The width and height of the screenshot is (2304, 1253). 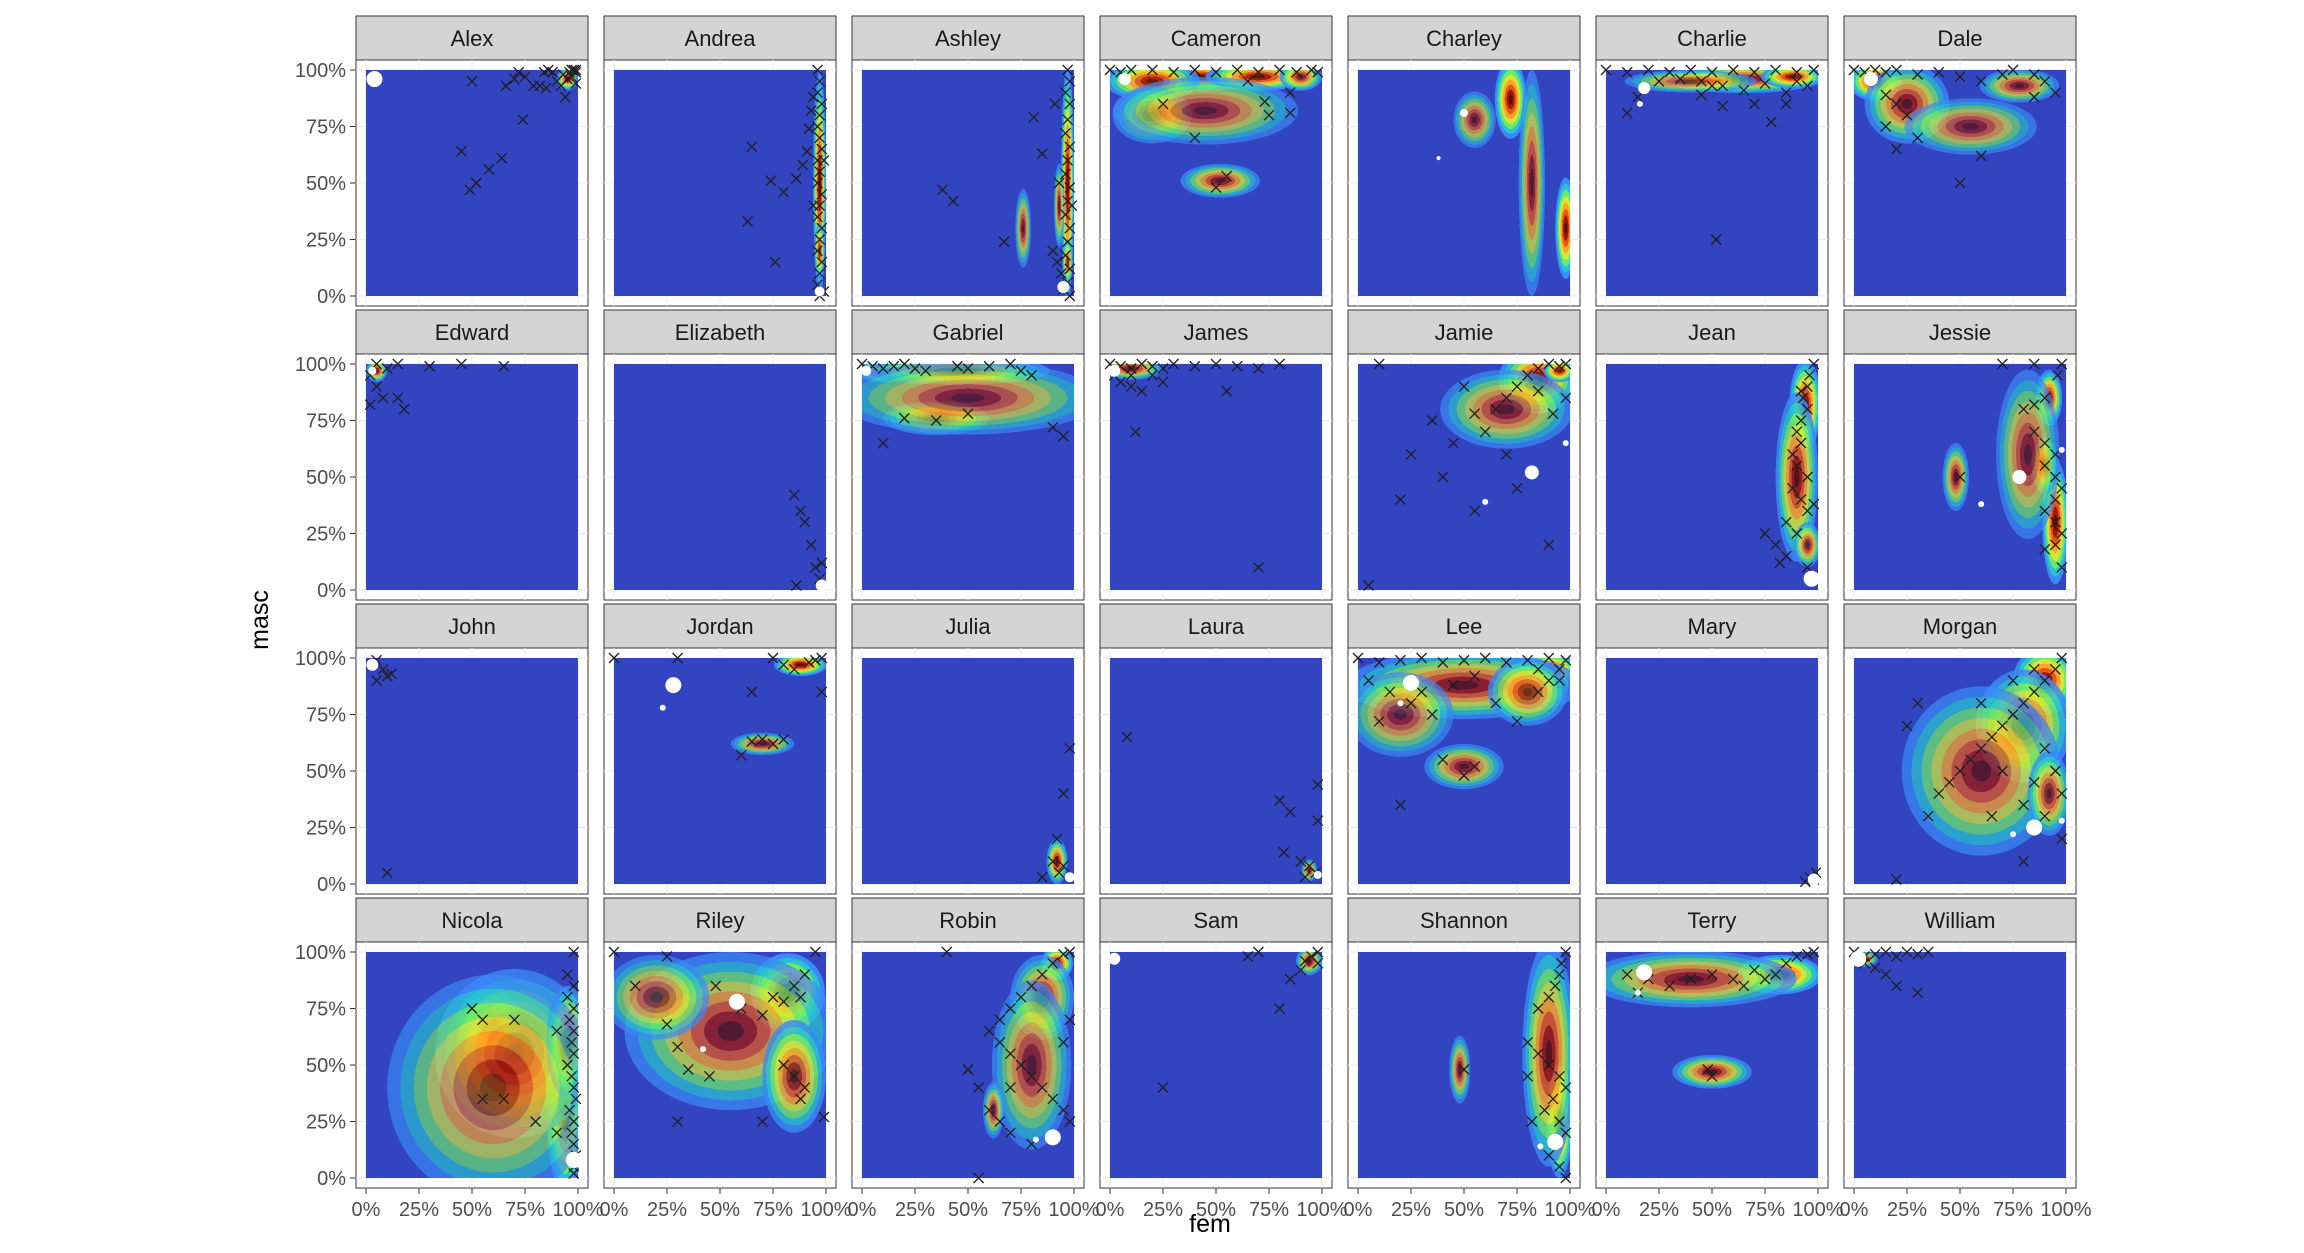 What do you see at coordinates (1960, 332) in the screenshot?
I see `facet-title: Jessie` at bounding box center [1960, 332].